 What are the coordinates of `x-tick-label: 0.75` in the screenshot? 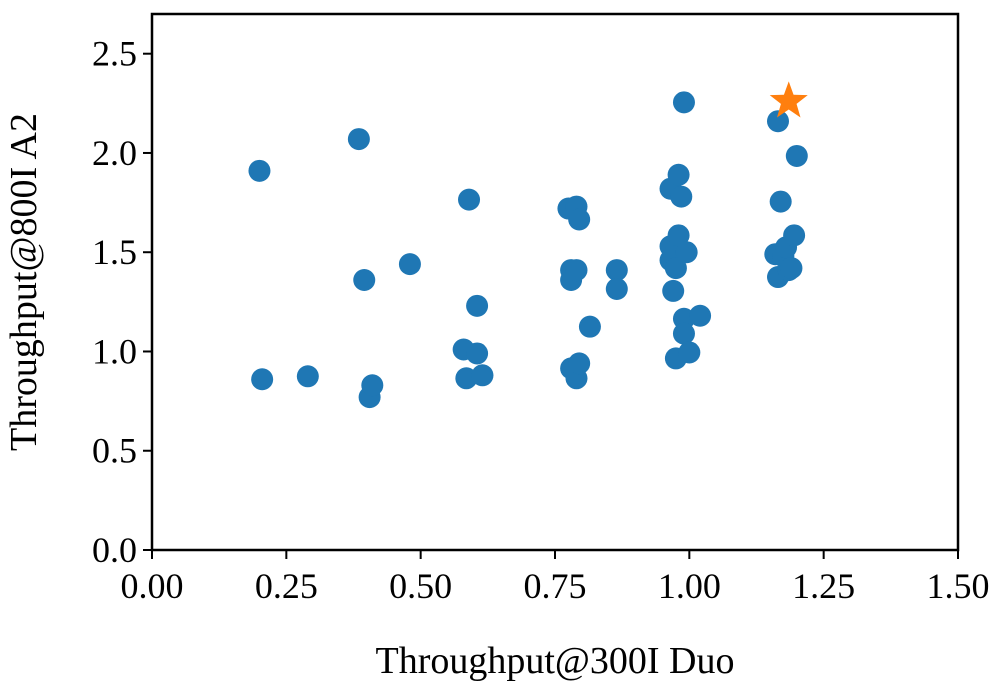 It's located at (555, 586).